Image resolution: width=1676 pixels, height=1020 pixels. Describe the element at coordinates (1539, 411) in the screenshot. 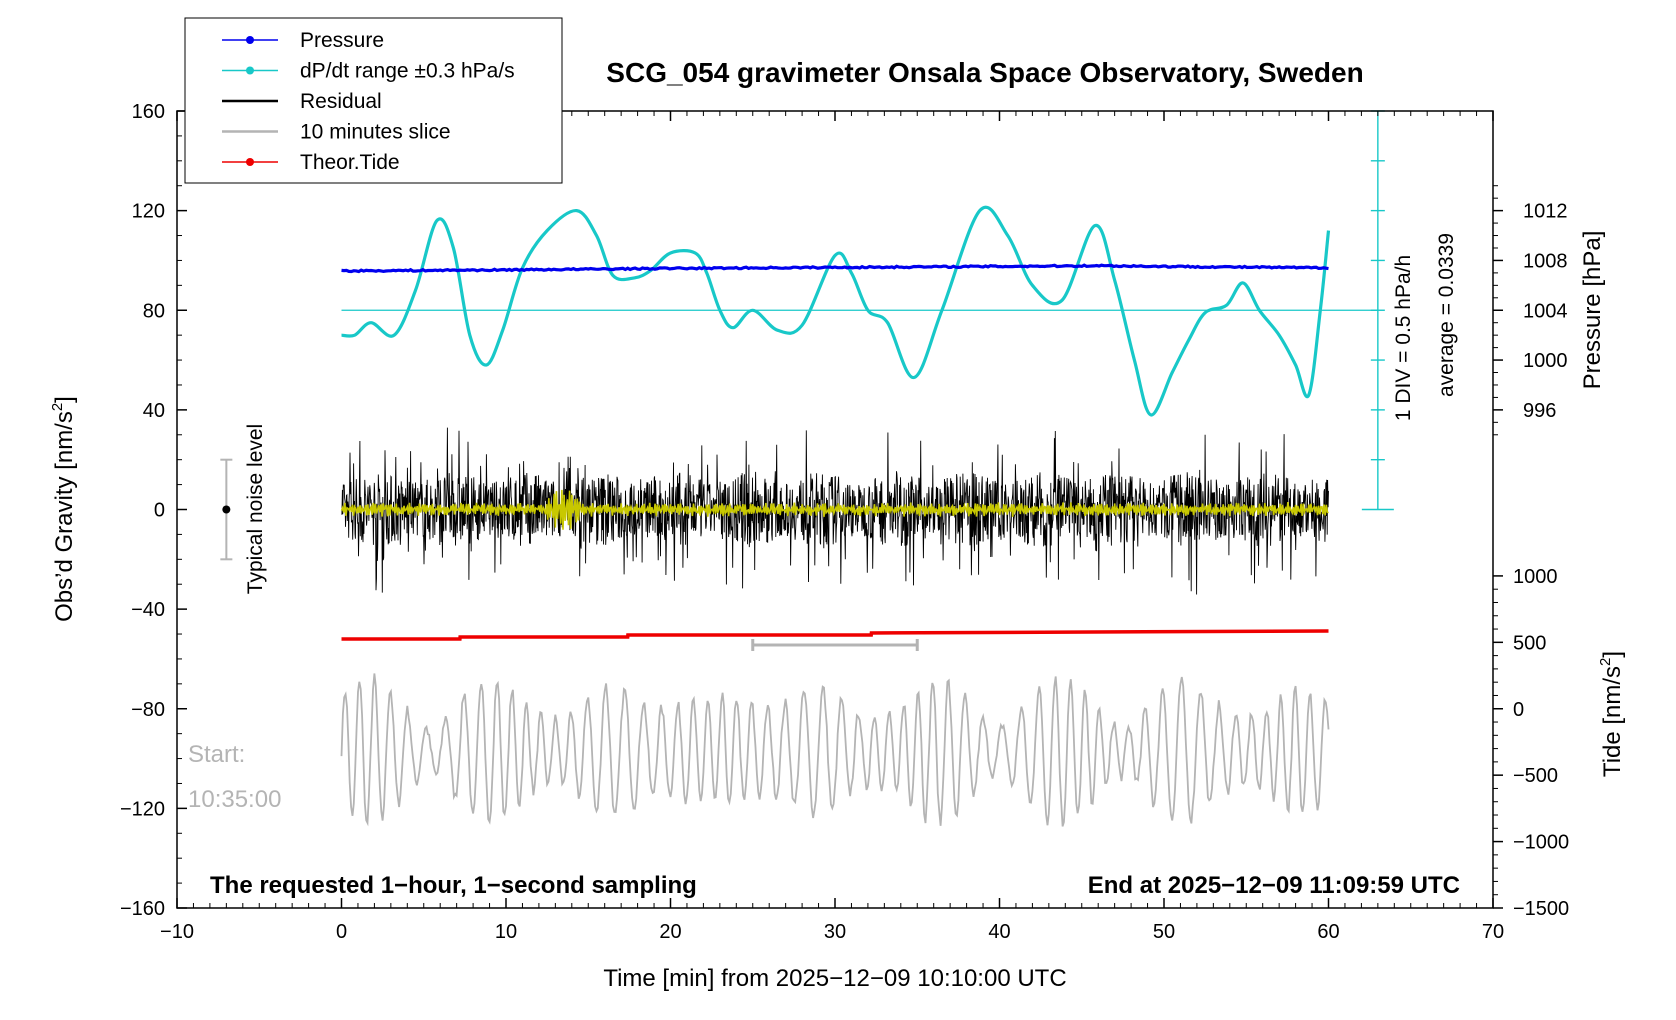

I see `pressure-tick-label: 996` at that location.